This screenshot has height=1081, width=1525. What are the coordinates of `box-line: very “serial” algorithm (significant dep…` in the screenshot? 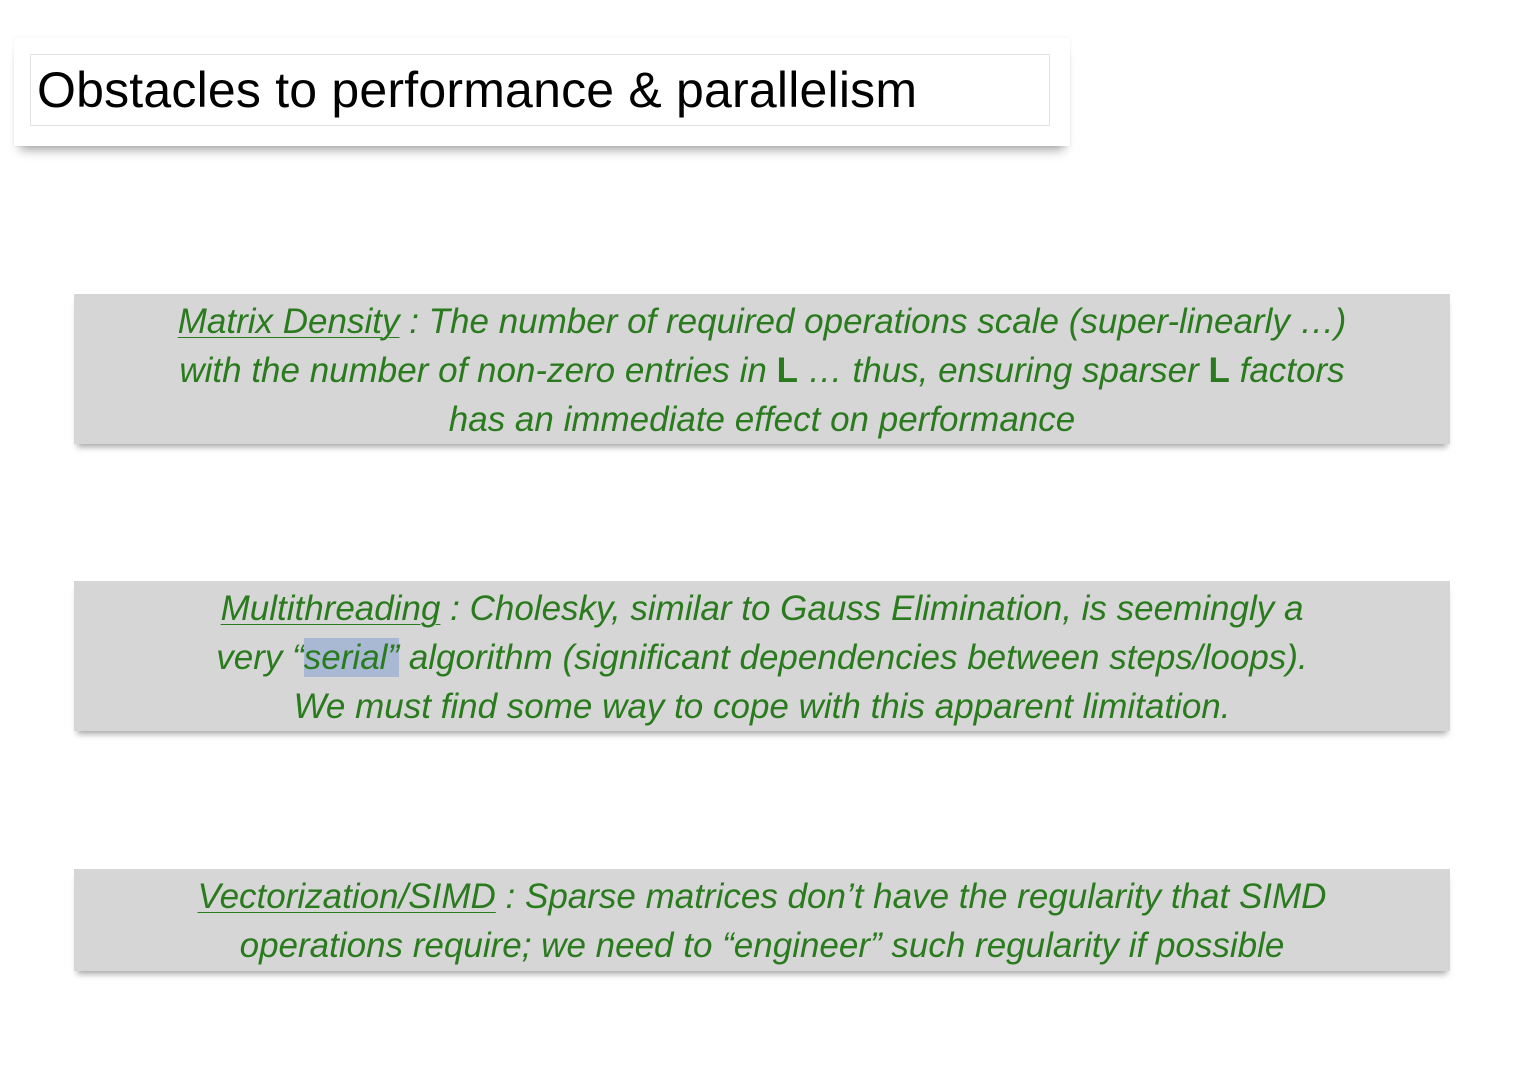 It's located at (762, 657).